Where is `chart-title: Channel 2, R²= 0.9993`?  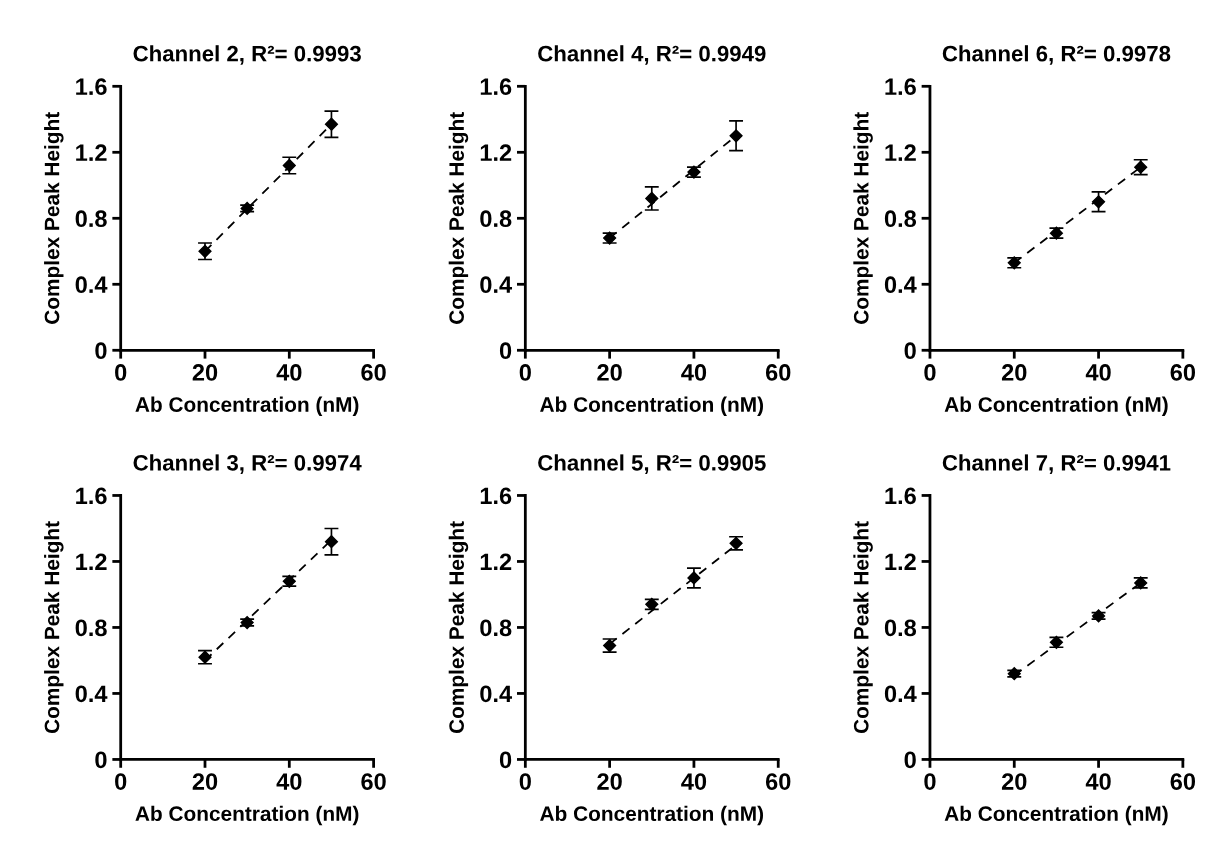 chart-title: Channel 2, R²= 0.9993 is located at coordinates (247, 55).